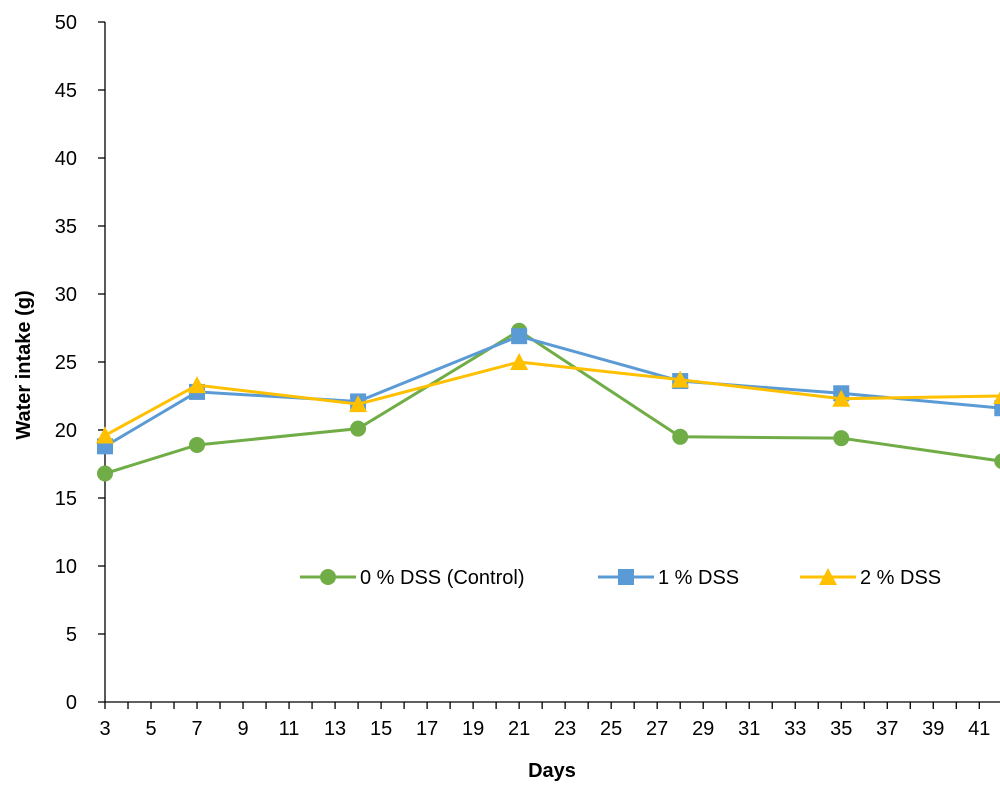  What do you see at coordinates (841, 729) in the screenshot?
I see `x-tick-label: 35` at bounding box center [841, 729].